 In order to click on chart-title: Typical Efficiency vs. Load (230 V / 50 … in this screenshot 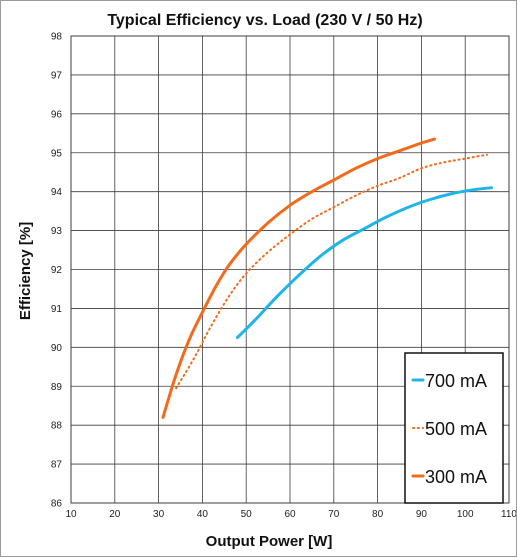, I will do `click(264, 20)`.